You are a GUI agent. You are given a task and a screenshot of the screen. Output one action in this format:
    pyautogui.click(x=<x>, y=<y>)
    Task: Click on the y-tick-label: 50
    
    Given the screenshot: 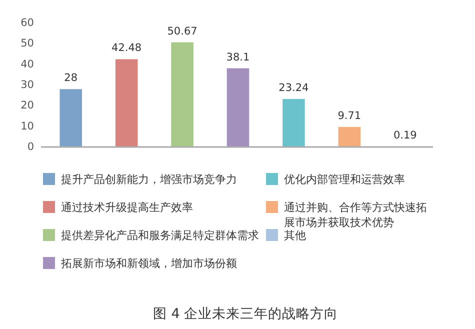 What is the action you would take?
    pyautogui.click(x=27, y=44)
    